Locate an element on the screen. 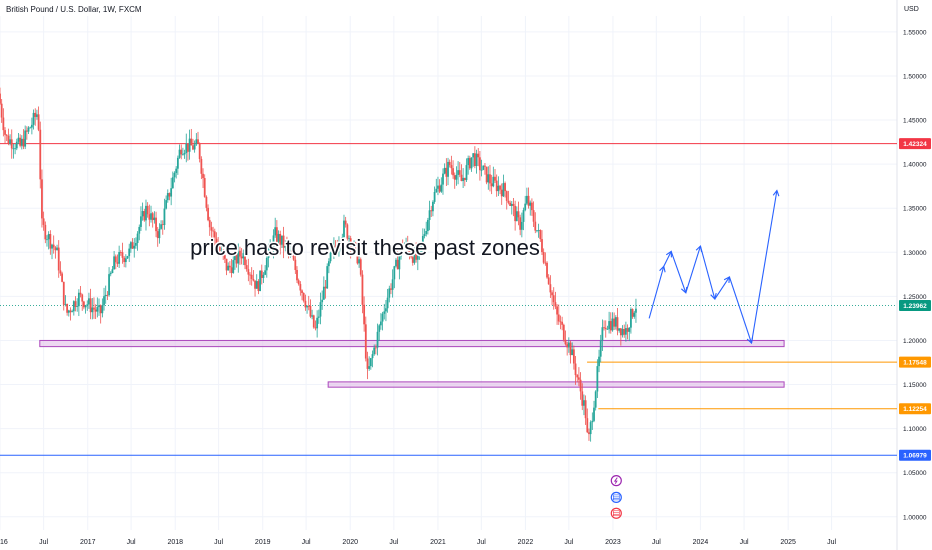  upper-zone is located at coordinates (412, 343).